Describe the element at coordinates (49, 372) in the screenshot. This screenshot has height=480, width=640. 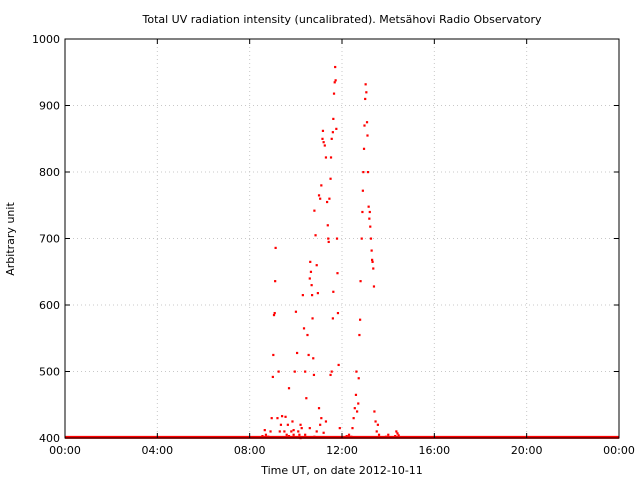
I see `y-tick-label: 500` at that location.